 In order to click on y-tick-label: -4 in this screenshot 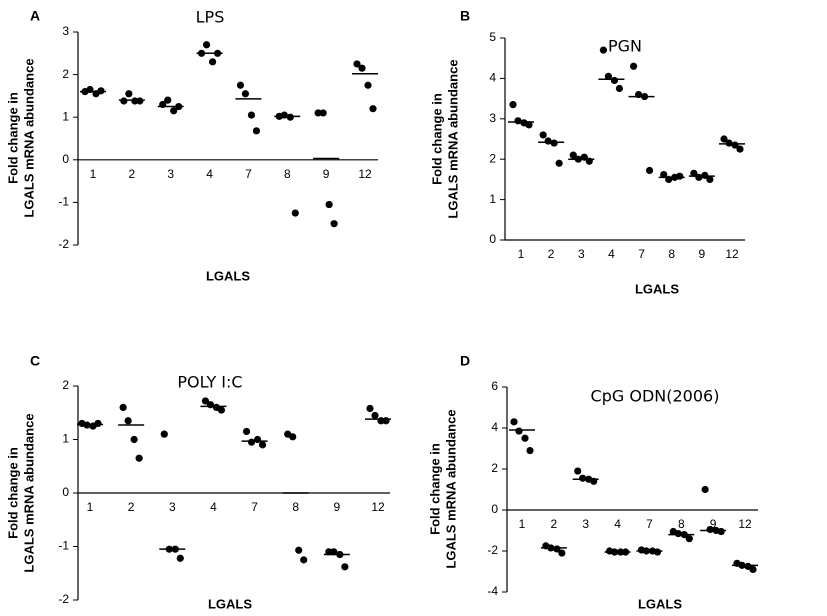, I will do `click(492, 591)`.